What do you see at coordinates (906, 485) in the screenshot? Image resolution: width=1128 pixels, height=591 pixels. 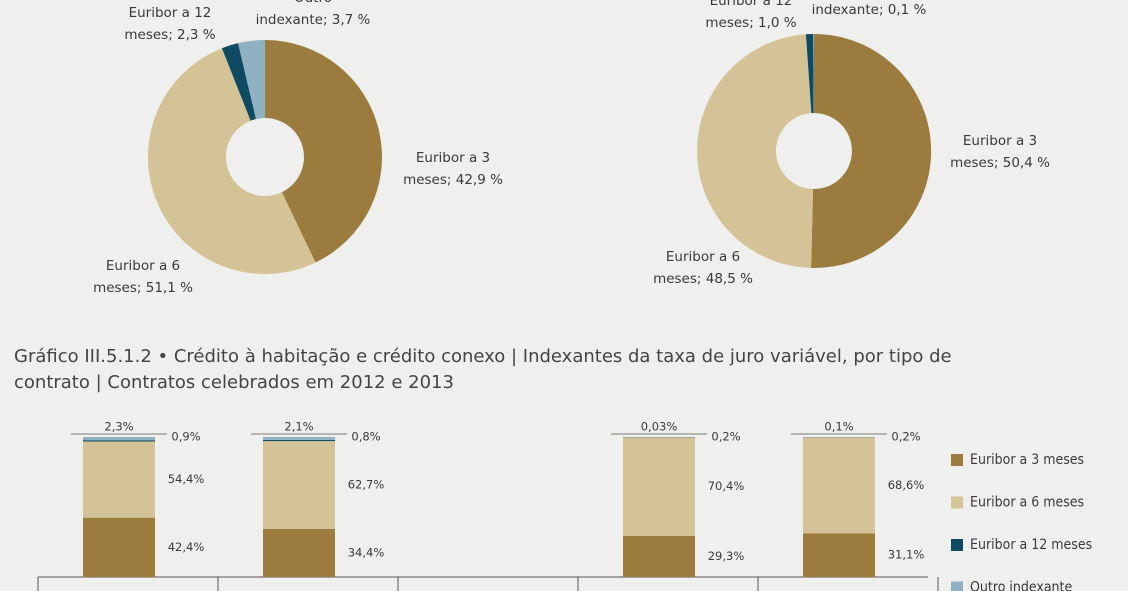 I see `bar-value-label: 68,6%` at bounding box center [906, 485].